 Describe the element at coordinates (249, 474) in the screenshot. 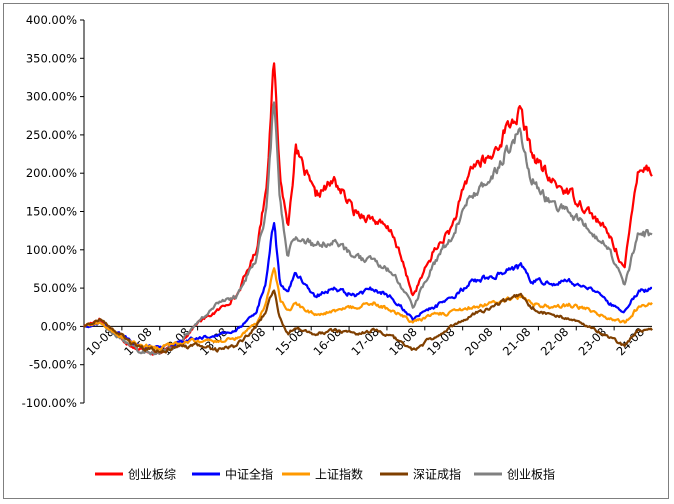

I see `legend-label: 中证全指` at that location.